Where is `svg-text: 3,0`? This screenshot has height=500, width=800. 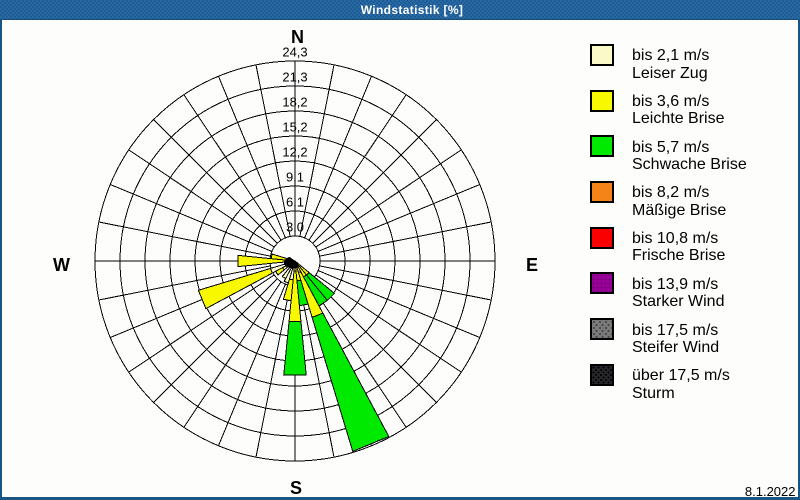
svg-text: 3,0 is located at coordinates (295, 227).